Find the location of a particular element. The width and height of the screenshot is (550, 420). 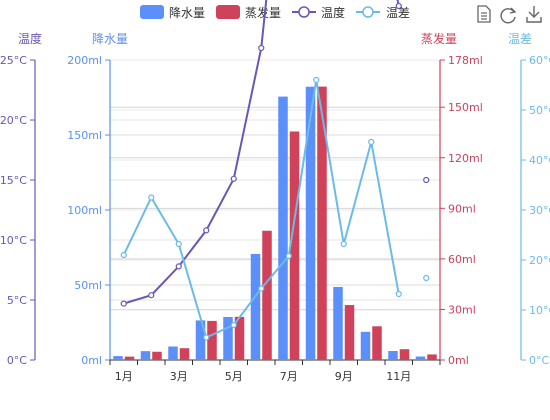

legend-label-evap: 蒸发量 is located at coordinates (263, 12).